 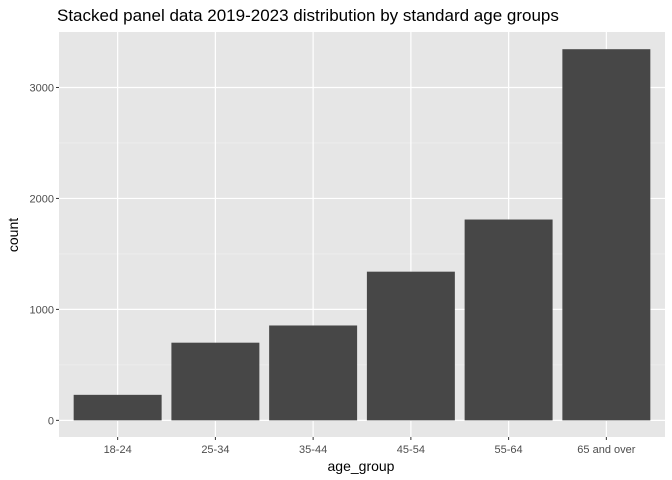 What do you see at coordinates (42, 88) in the screenshot?
I see `y-tick-label: 3000` at bounding box center [42, 88].